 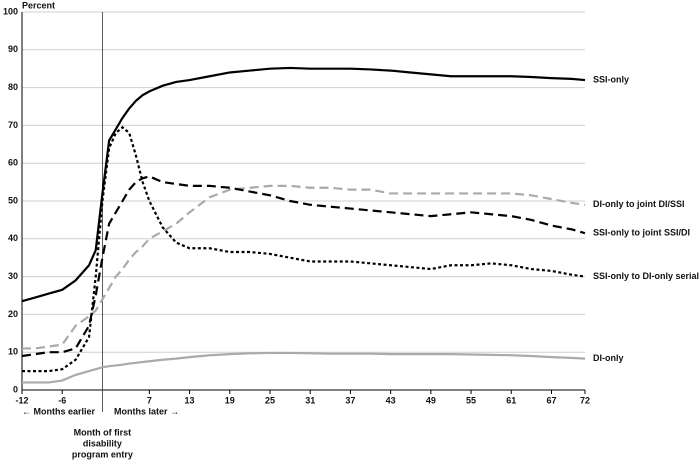 I want to click on x-tick-label: 31, so click(x=310, y=400).